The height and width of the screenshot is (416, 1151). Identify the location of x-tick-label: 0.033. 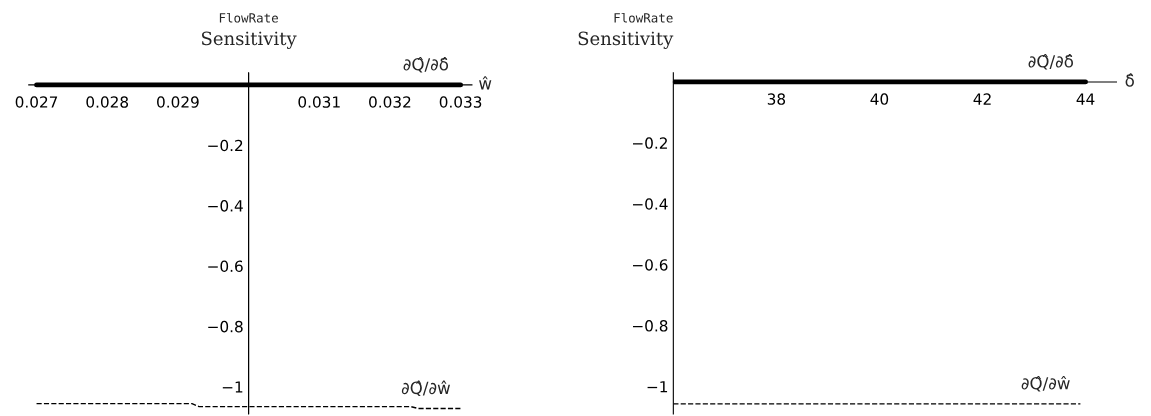
(460, 102).